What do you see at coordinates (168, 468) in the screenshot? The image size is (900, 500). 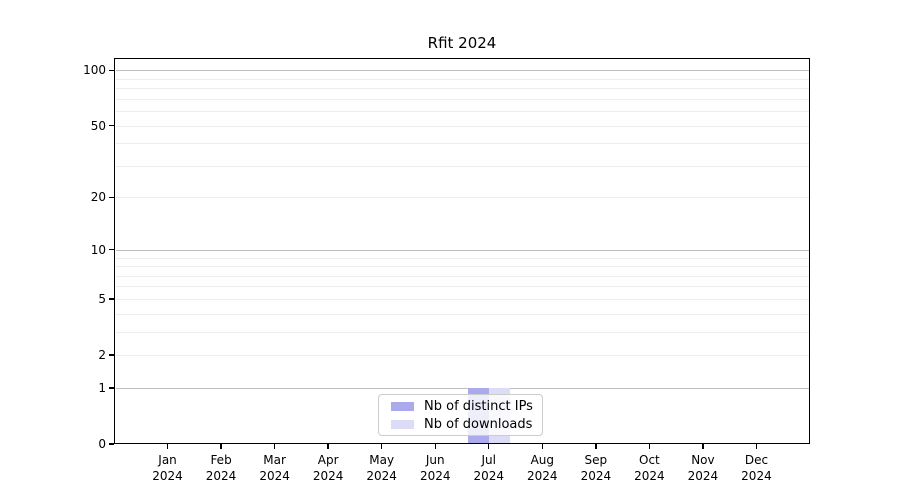 I see `x-tick-label: Jan 2024` at bounding box center [168, 468].